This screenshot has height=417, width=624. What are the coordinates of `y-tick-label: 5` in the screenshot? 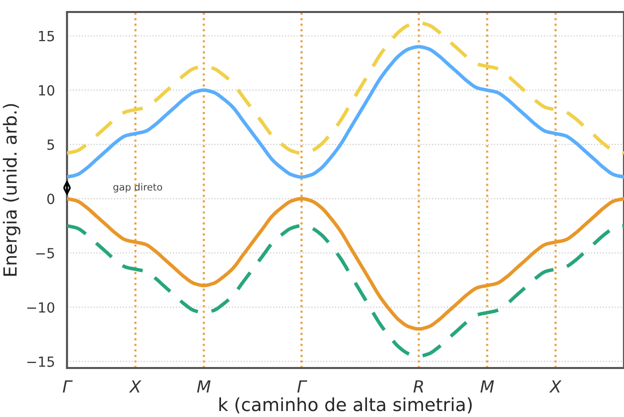 It's located at (50, 145).